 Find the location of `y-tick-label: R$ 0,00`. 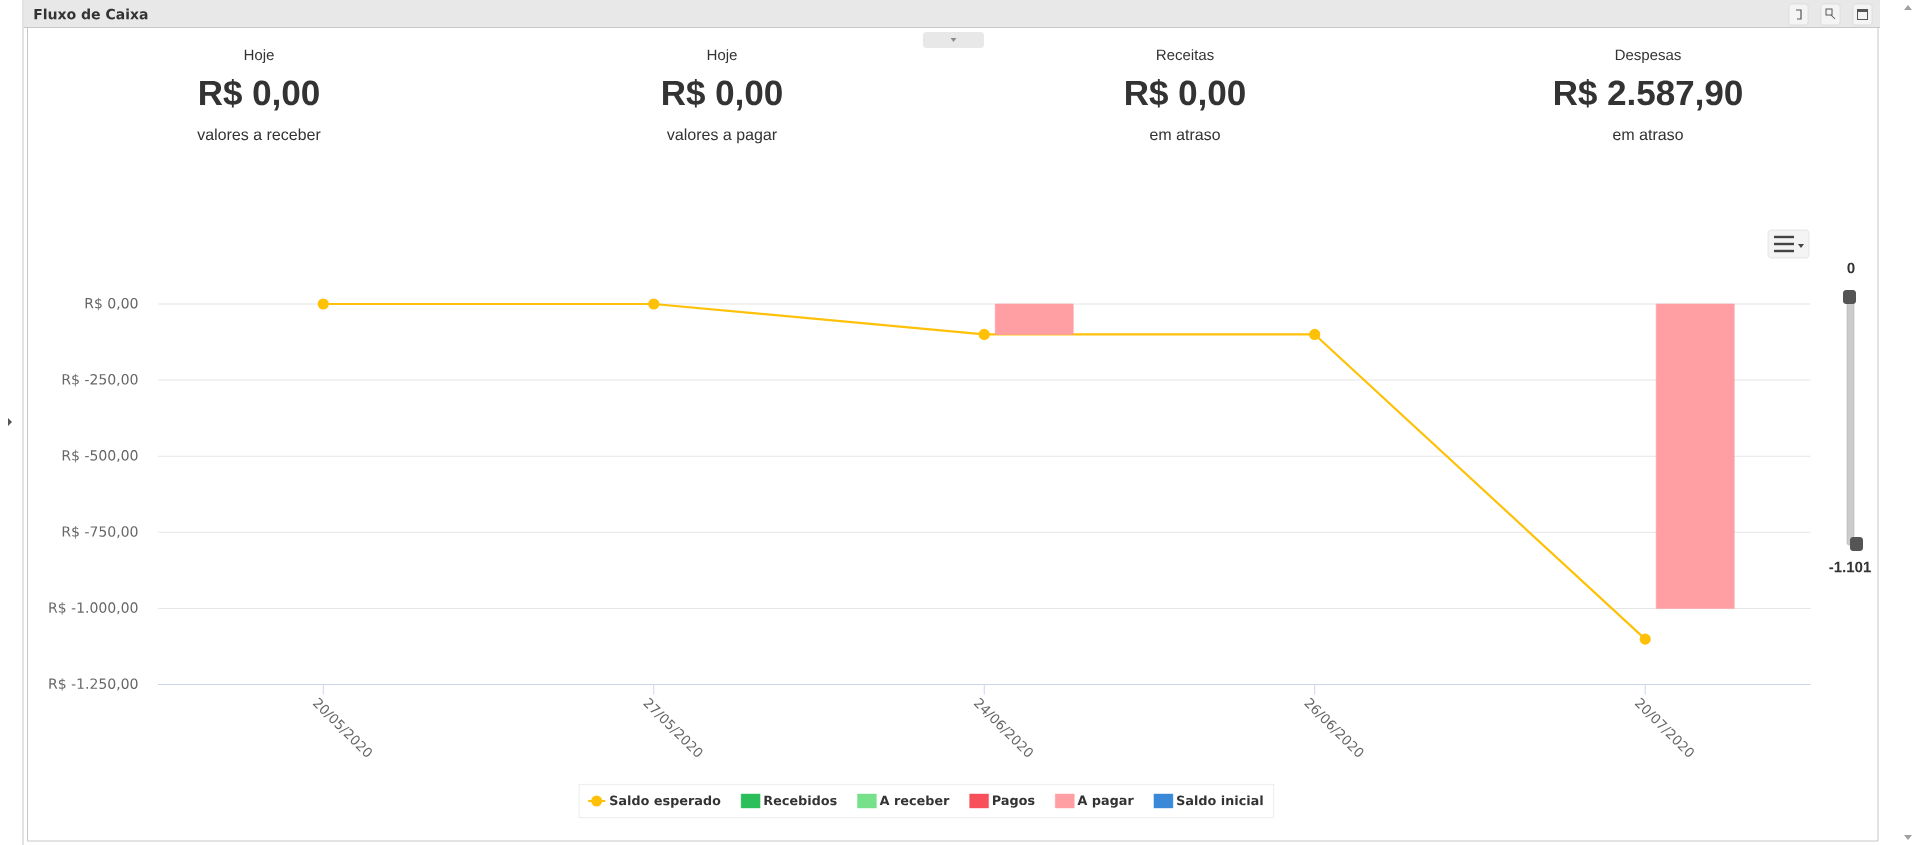

y-tick-label: R$ 0,00 is located at coordinates (111, 304).